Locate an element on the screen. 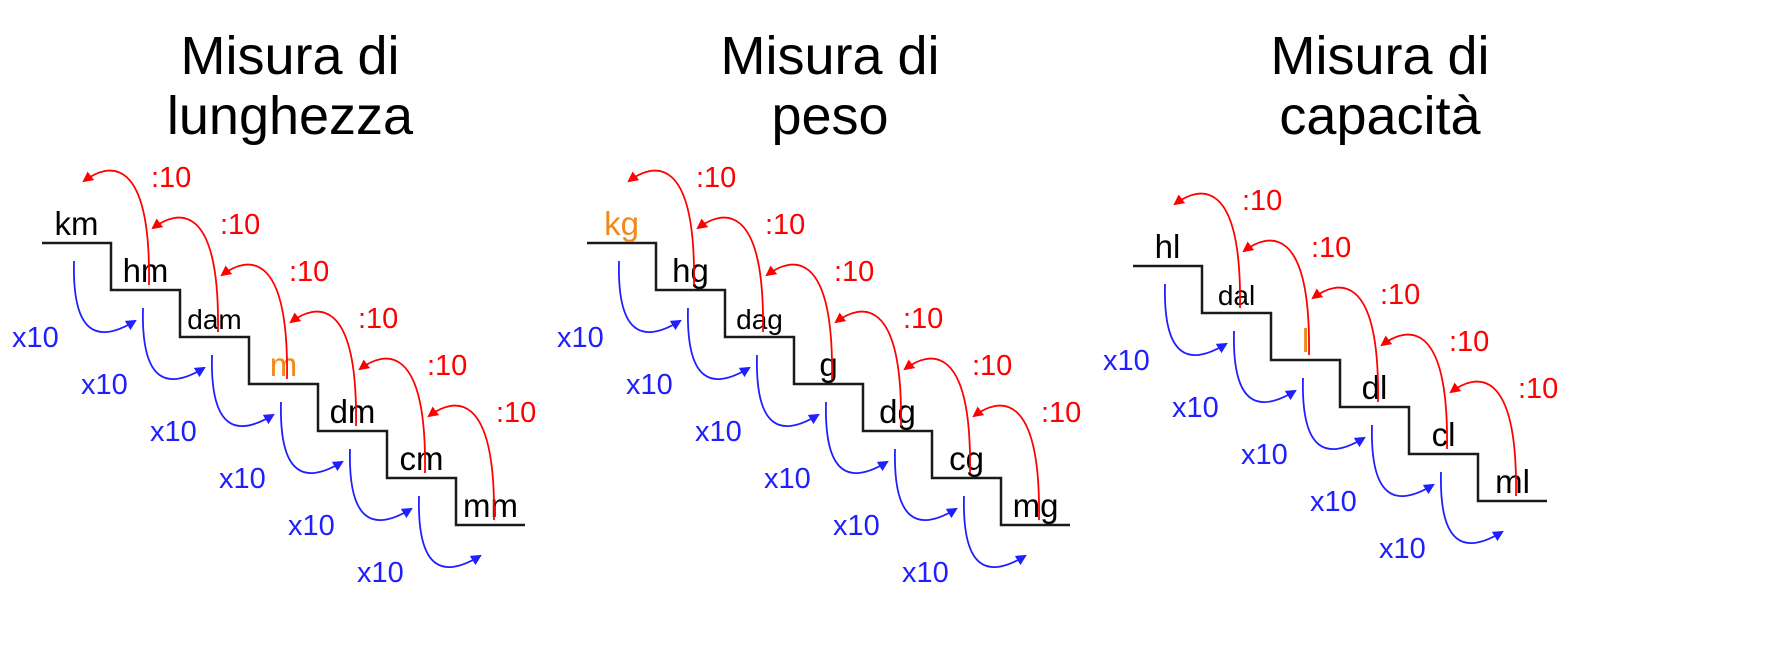 The height and width of the screenshot is (670, 1776). stairs-length-steps is located at coordinates (283, 384).